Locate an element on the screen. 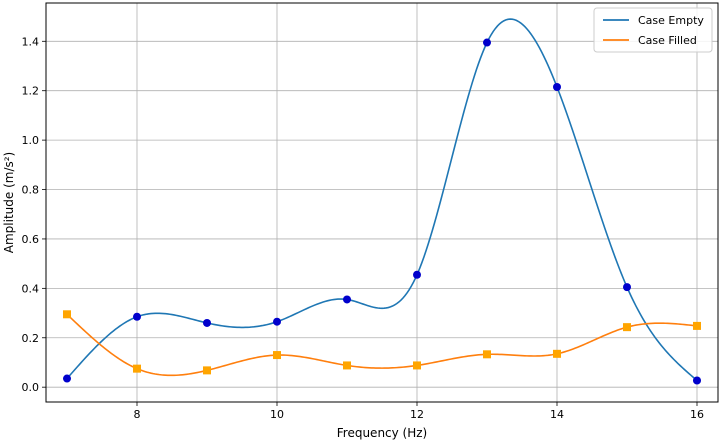 The height and width of the screenshot is (441, 720). y-axis-label: Amplitude (m/s²) is located at coordinates (9, 202).